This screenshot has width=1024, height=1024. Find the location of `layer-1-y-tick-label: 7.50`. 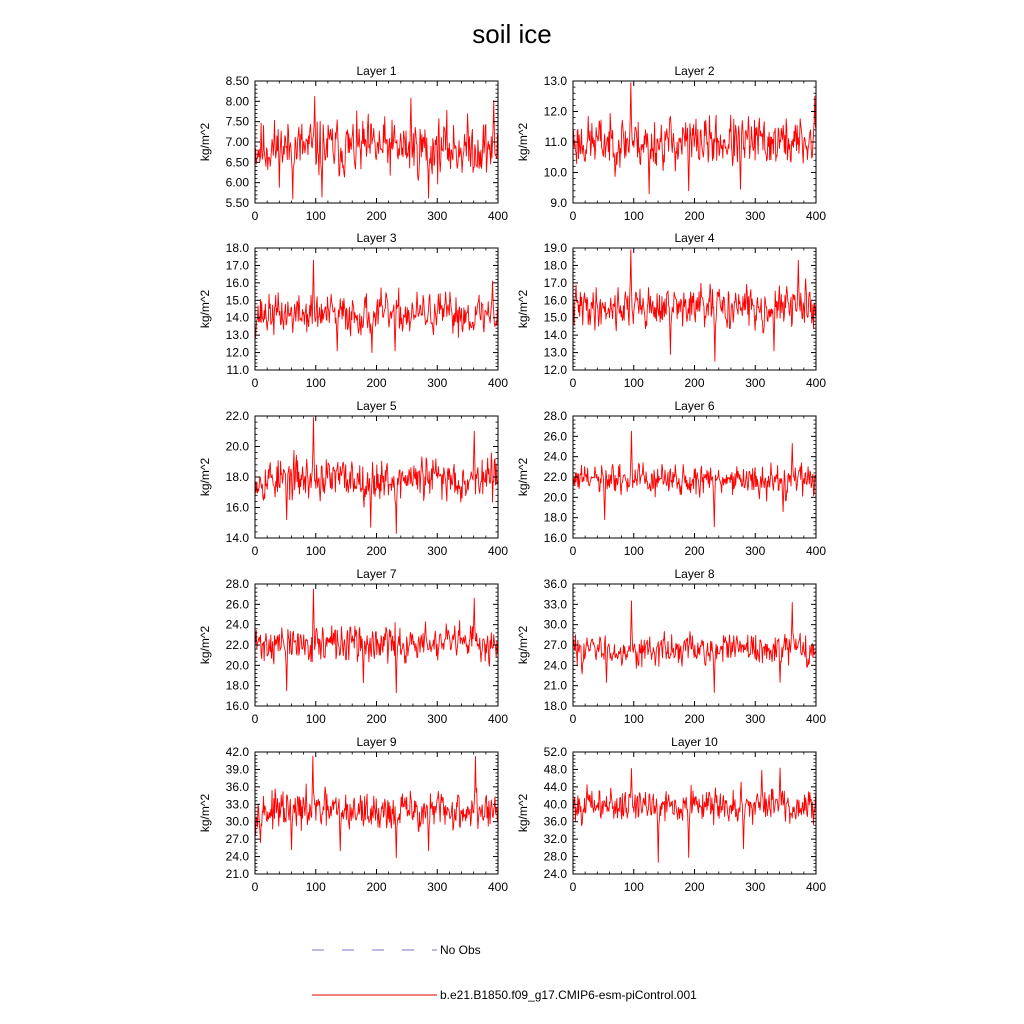

layer-1-y-tick-label: 7.50 is located at coordinates (238, 122).